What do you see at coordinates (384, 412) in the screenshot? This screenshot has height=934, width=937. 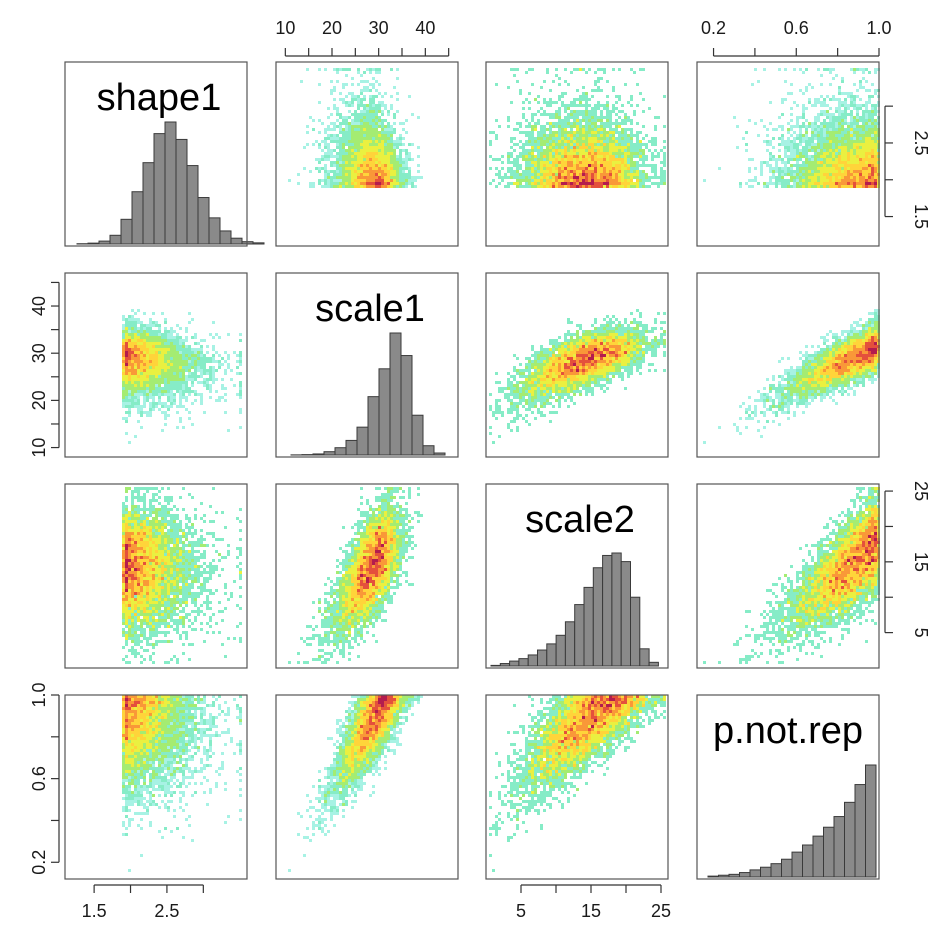 I see `histogram-bar` at bounding box center [384, 412].